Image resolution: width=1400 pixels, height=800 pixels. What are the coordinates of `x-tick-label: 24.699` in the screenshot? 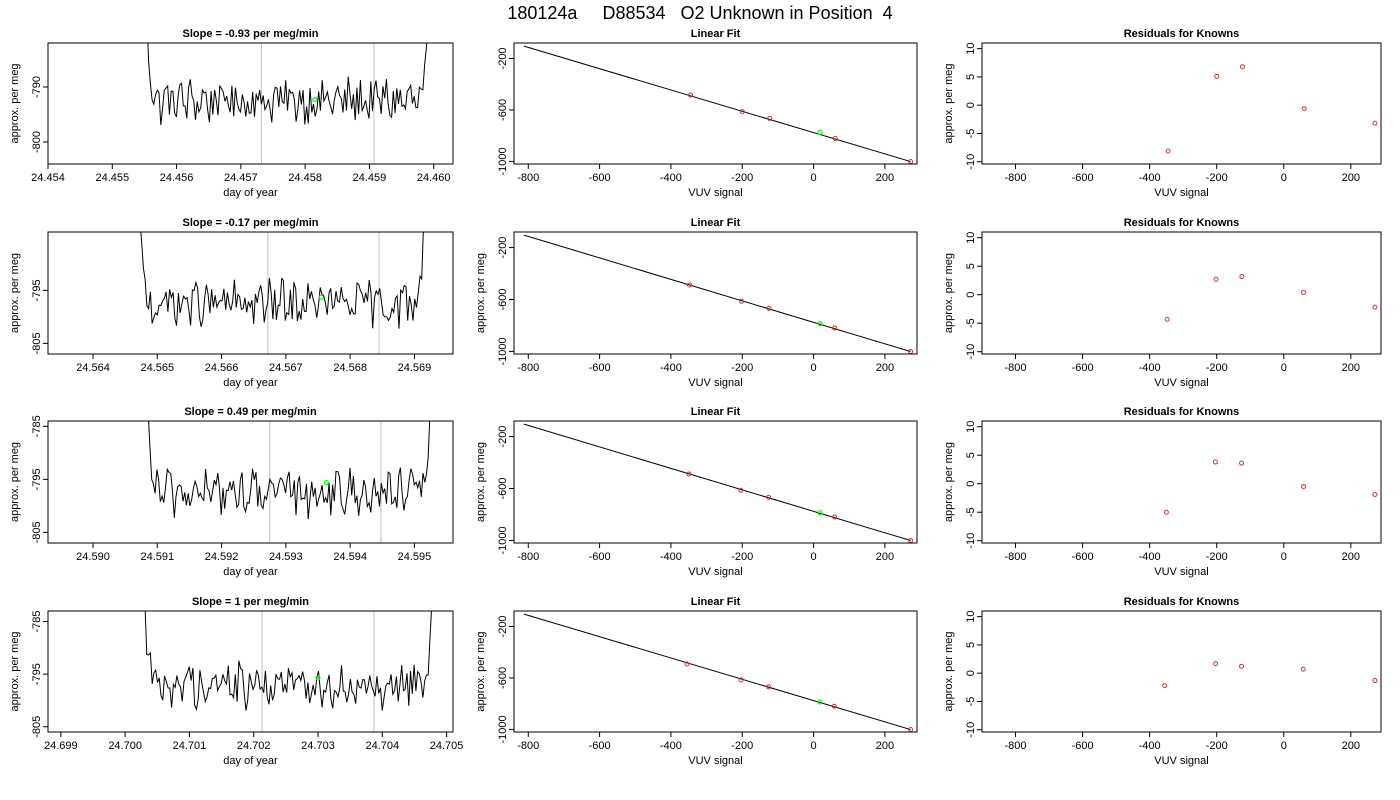 It's located at (61, 746).